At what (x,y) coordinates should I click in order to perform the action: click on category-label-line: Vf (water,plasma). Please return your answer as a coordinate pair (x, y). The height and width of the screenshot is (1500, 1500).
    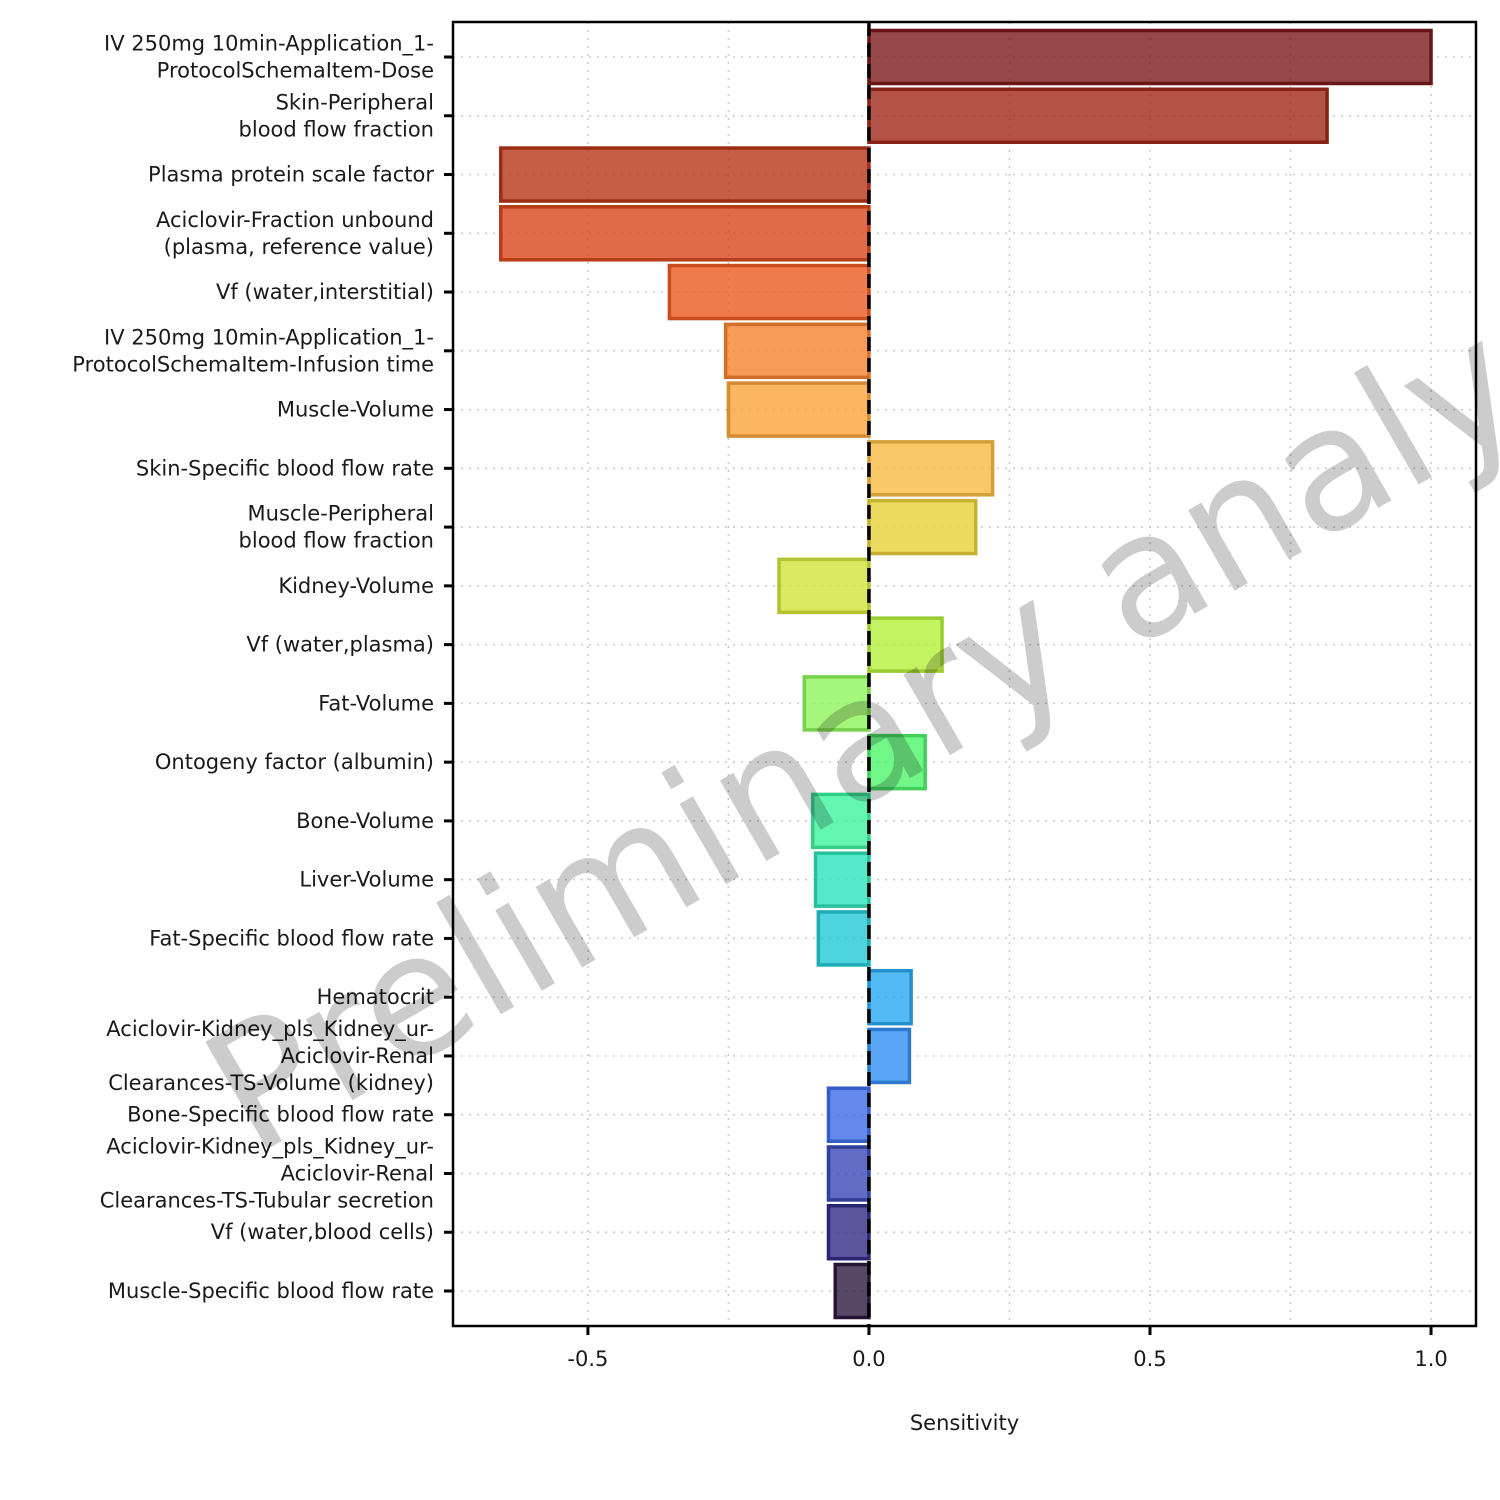
    Looking at the image, I should click on (340, 645).